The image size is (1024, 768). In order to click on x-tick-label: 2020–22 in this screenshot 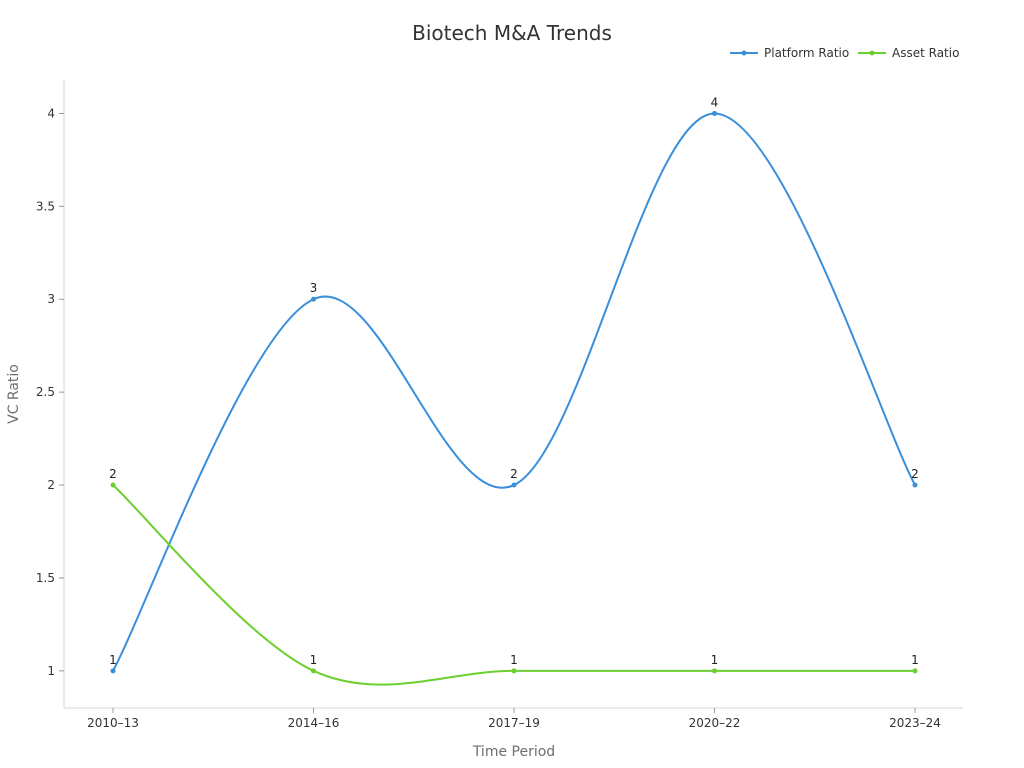, I will do `click(715, 723)`.